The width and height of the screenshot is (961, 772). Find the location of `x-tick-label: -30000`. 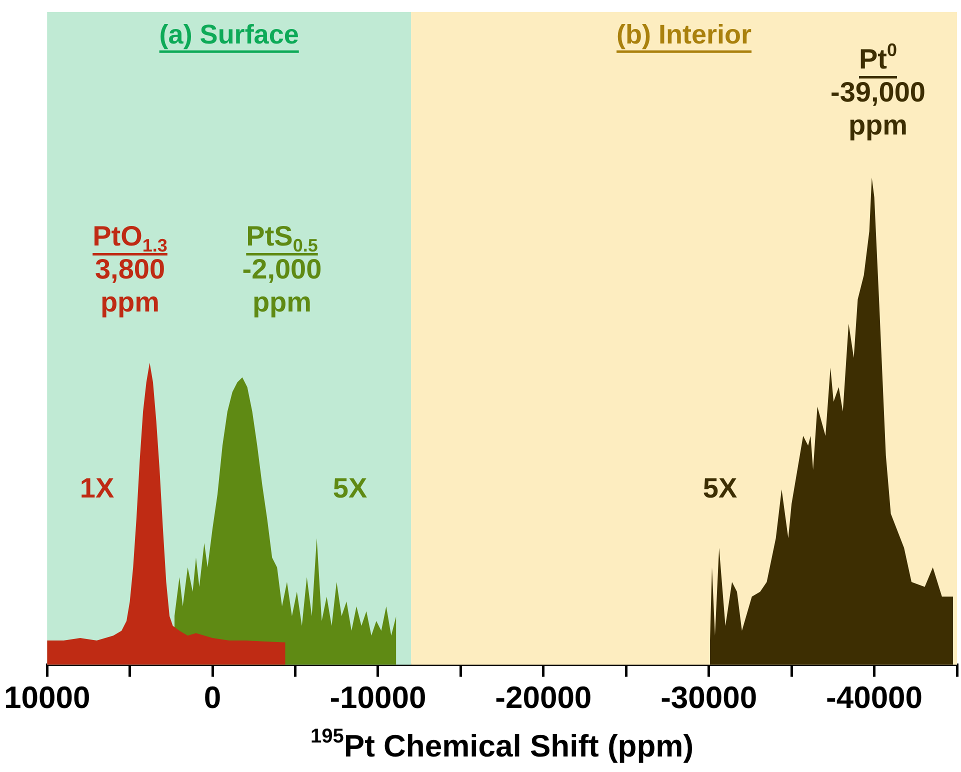

x-tick-label: -30000 is located at coordinates (709, 697).